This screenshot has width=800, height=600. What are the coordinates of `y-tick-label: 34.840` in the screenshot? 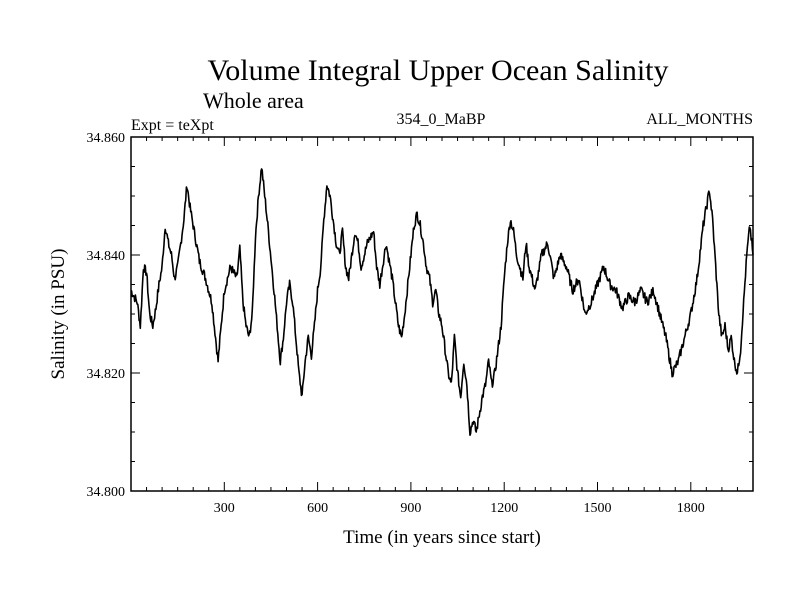 It's located at (106, 256).